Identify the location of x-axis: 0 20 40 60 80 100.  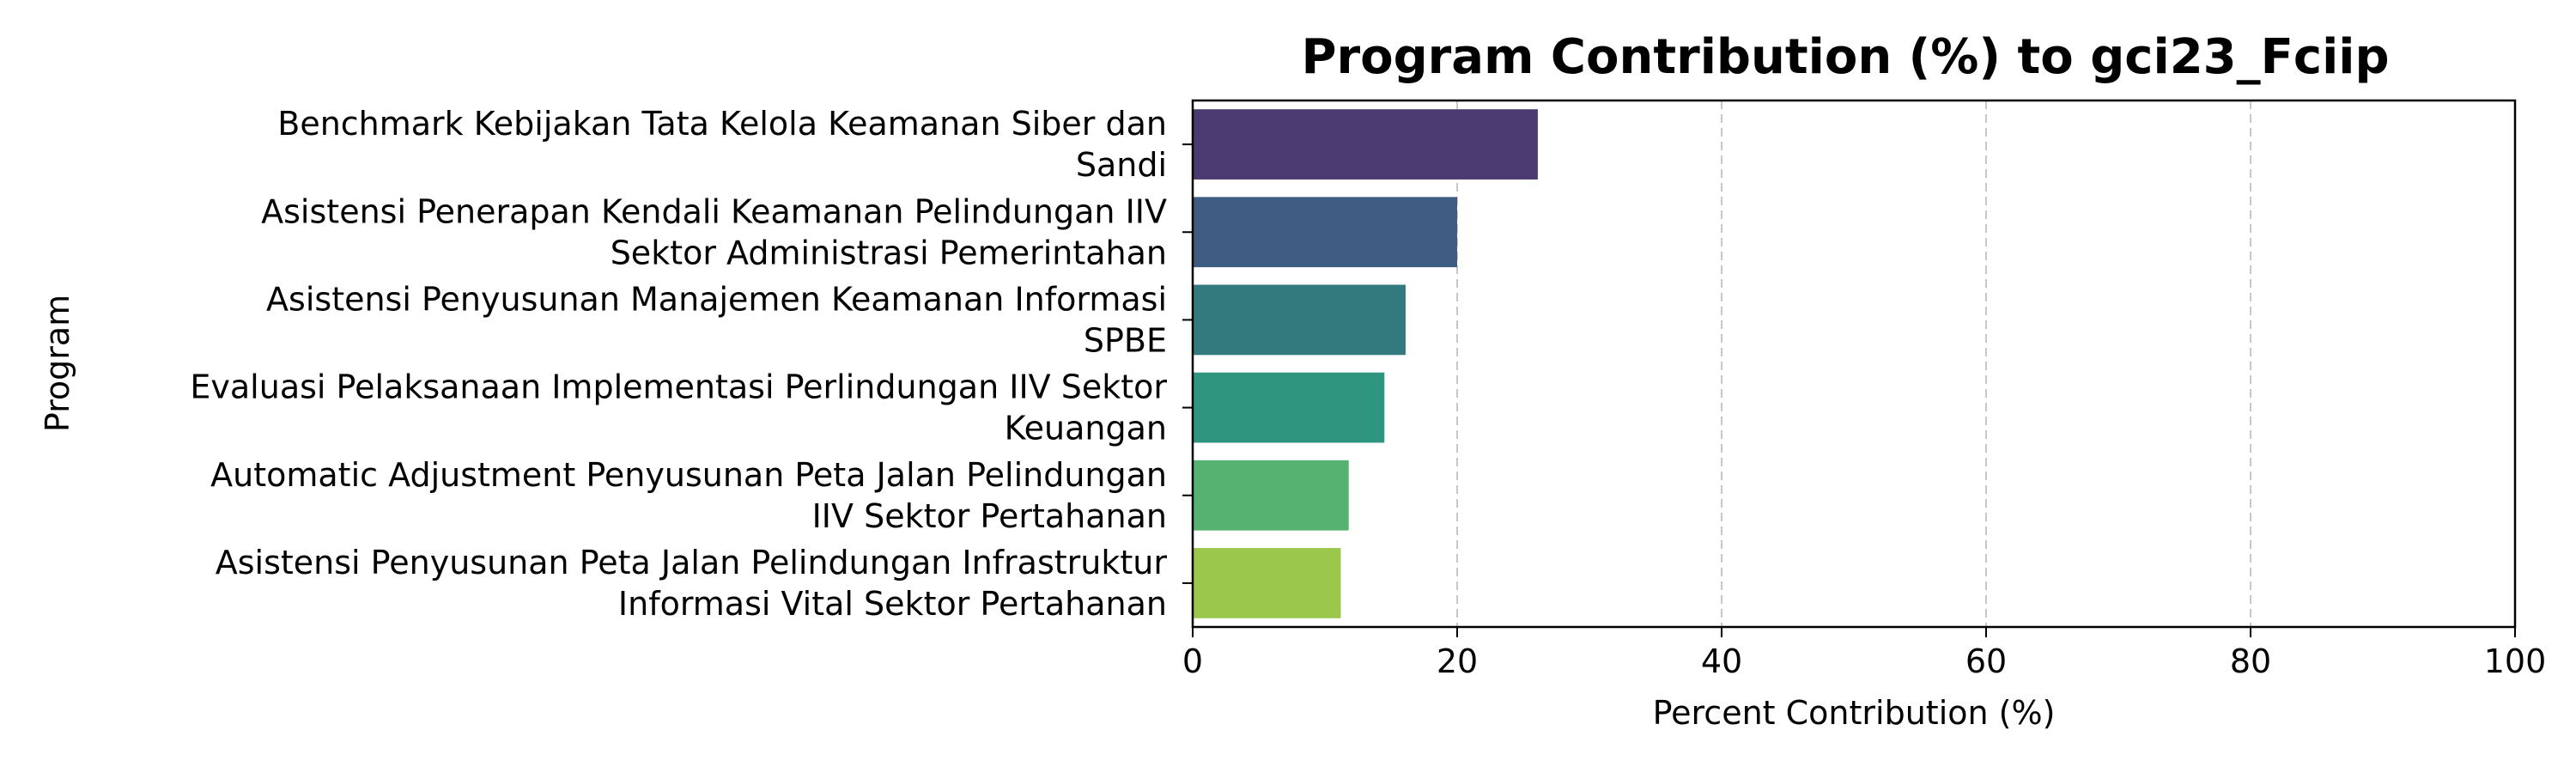
(1864, 653).